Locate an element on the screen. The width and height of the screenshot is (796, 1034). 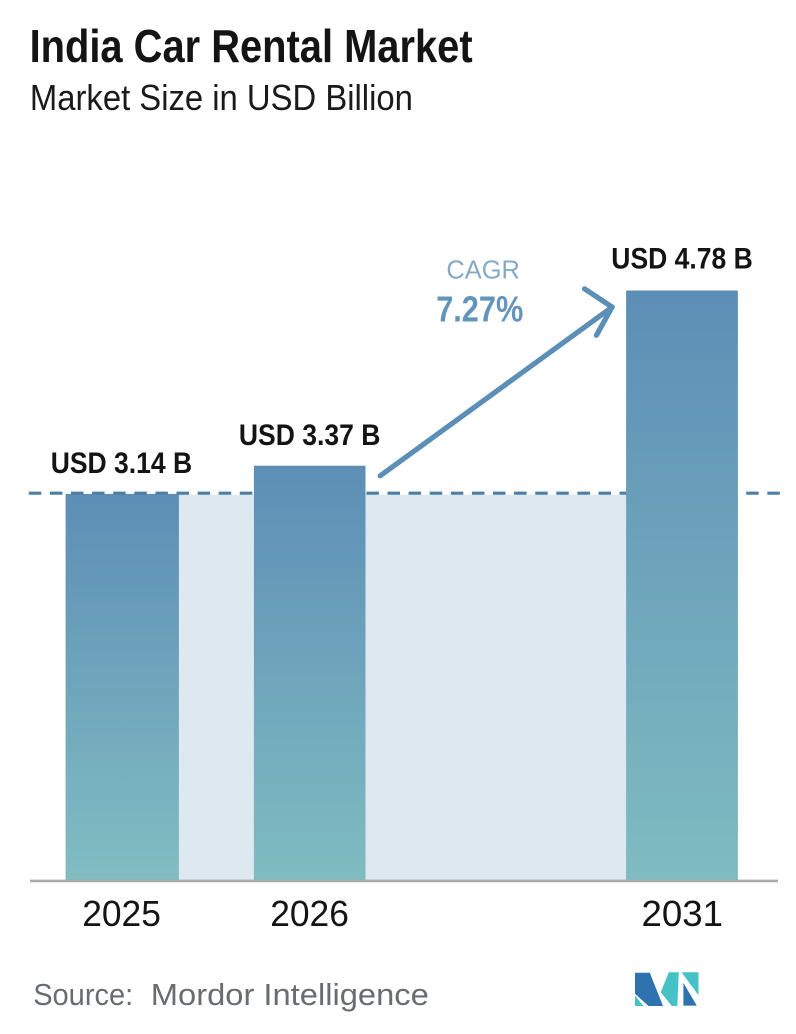
svg-text: 2031 is located at coordinates (683, 913).